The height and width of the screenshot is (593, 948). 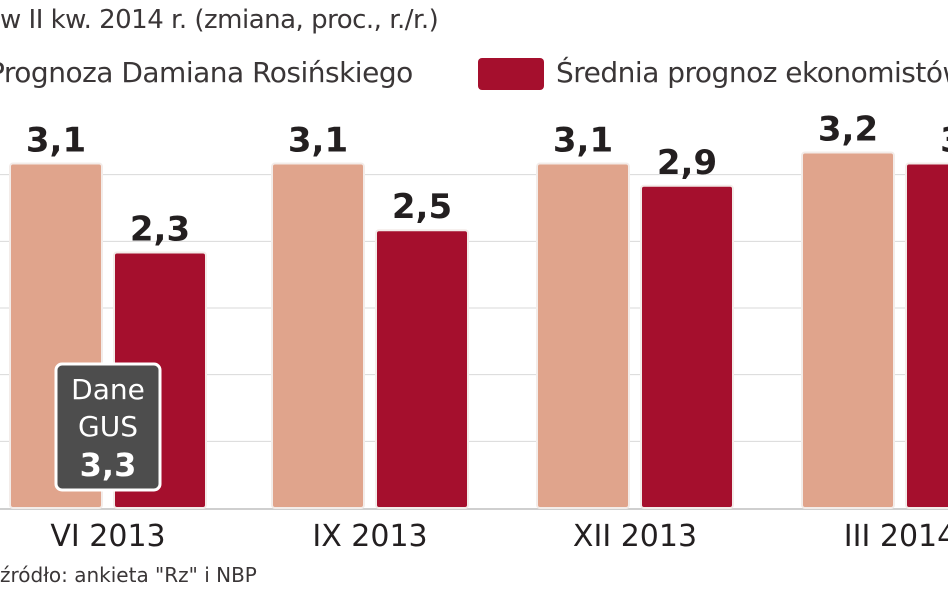 I want to click on gus-annotation-line2: GUS, so click(x=108, y=426).